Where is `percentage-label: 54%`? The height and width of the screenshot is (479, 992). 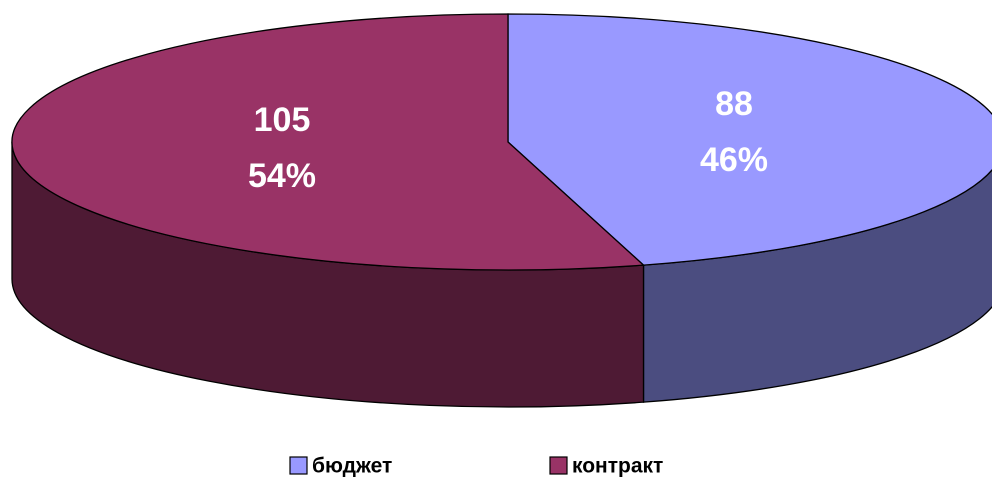
percentage-label: 54% is located at coordinates (282, 176).